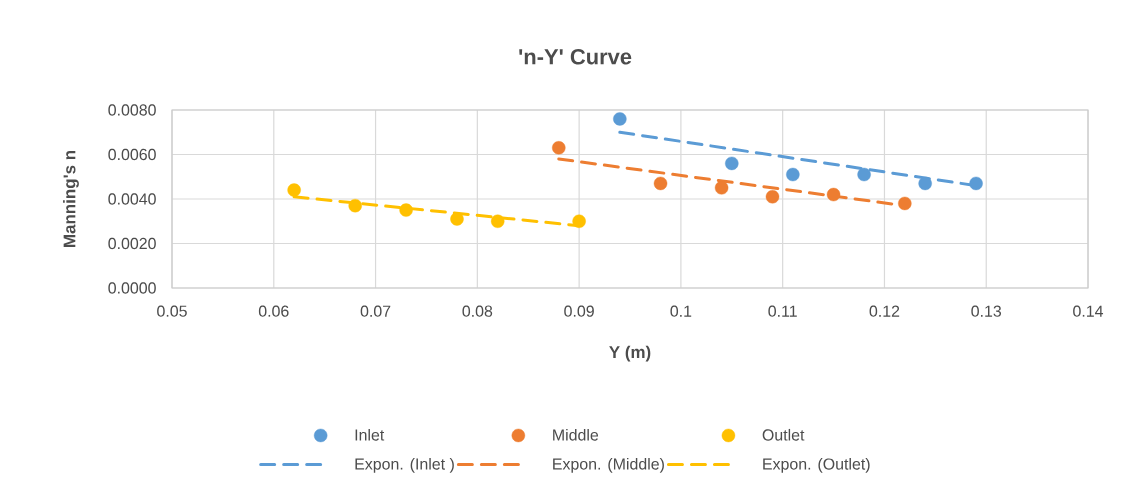 The image size is (1137, 502). I want to click on legend-label: Middle, so click(576, 434).